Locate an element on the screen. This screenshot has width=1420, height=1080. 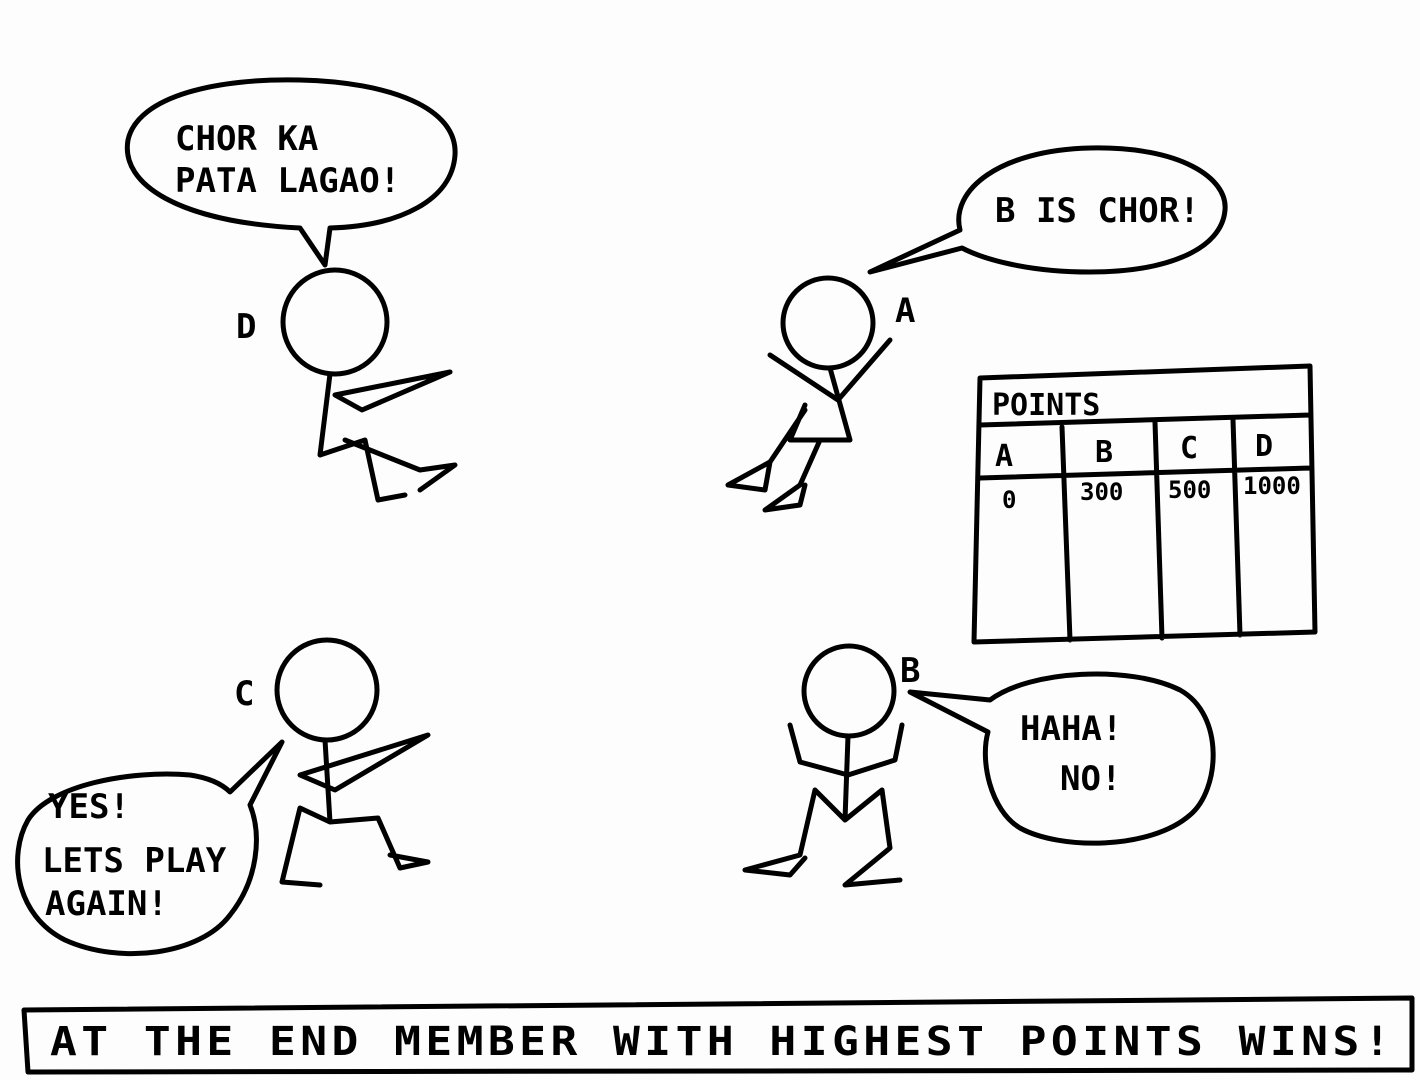
head-a is located at coordinates (828, 323).